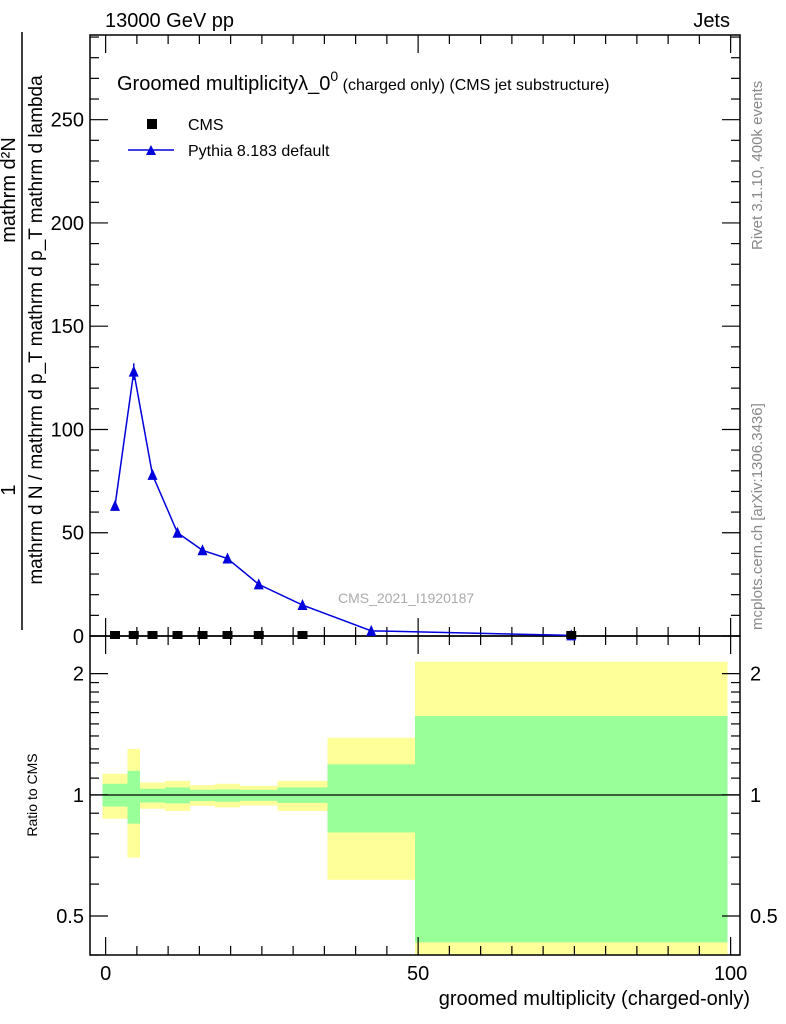 The image size is (786, 1024). Describe the element at coordinates (418, 974) in the screenshot. I see `x-tick-label: 50` at that location.